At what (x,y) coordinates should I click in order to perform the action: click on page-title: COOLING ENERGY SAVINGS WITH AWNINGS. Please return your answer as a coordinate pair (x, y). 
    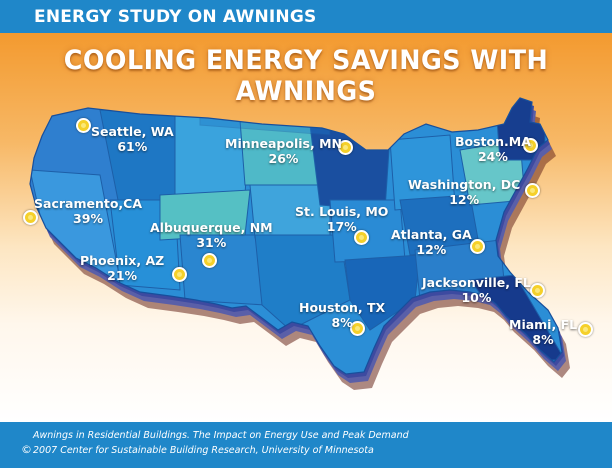
    Looking at the image, I should click on (306, 76).